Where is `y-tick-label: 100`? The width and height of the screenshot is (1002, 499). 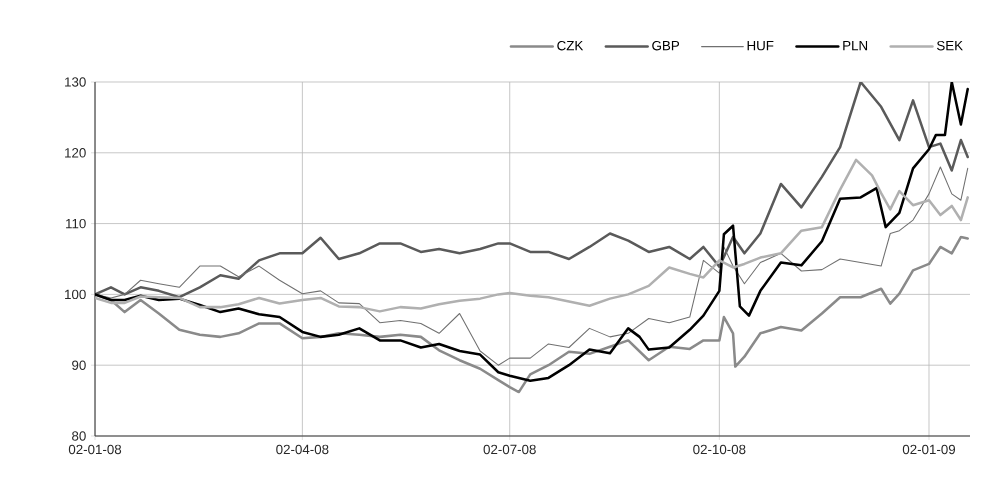
y-tick-label: 100 is located at coordinates (75, 294).